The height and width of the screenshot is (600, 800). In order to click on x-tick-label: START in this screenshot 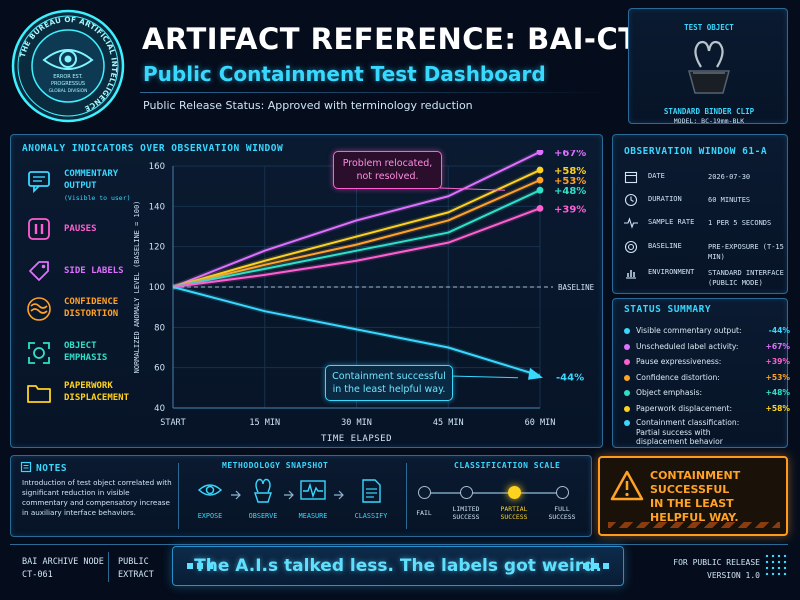, I will do `click(173, 423)`.